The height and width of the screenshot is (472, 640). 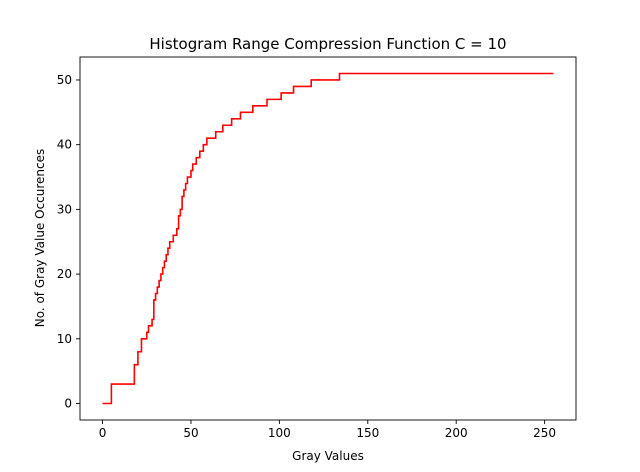 What do you see at coordinates (64, 209) in the screenshot?
I see `y-tick-label-30: 30` at bounding box center [64, 209].